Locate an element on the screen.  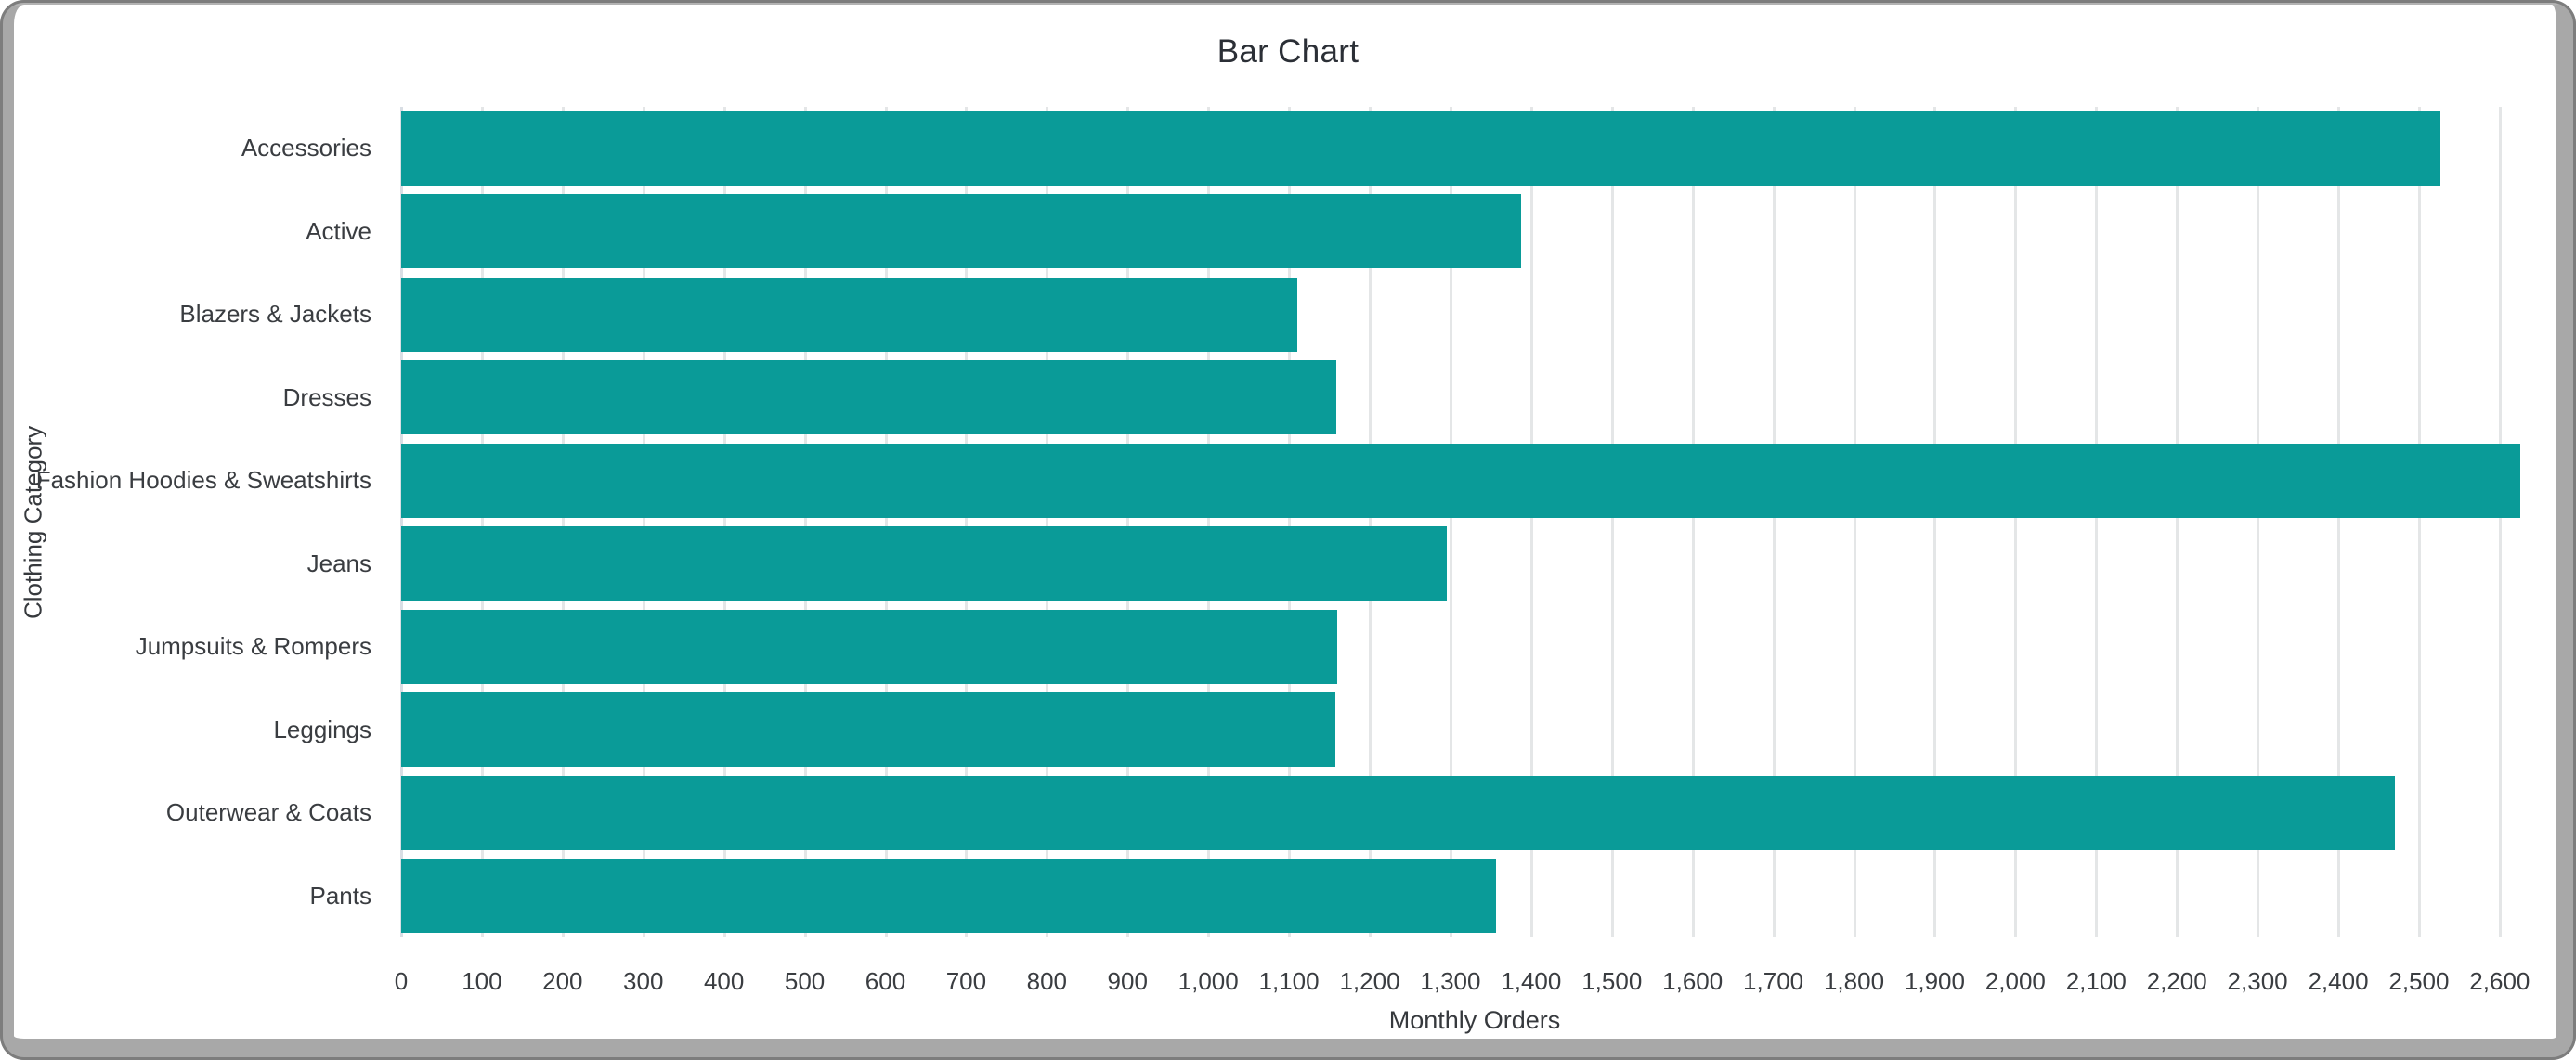
bar-row-jumpsuits-rompers is located at coordinates (1474, 647).